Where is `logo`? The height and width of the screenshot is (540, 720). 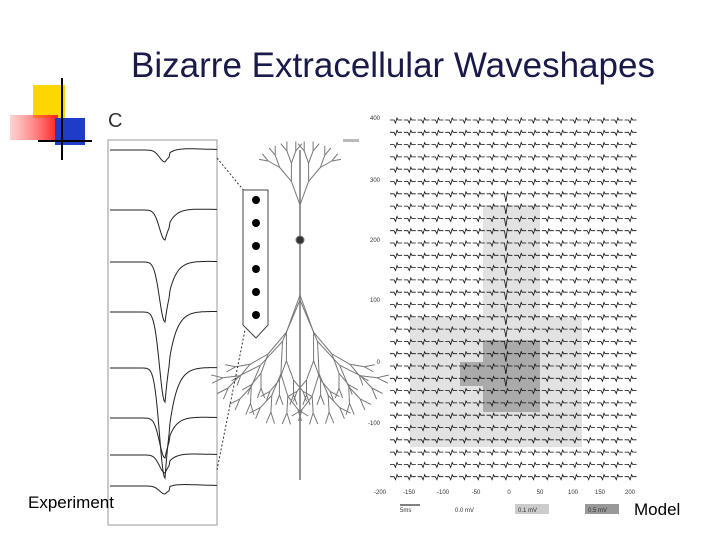 logo is located at coordinates (51, 119).